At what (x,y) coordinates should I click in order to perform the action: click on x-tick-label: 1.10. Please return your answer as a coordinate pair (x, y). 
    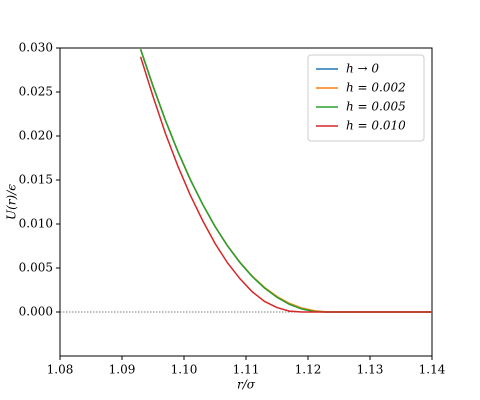
    Looking at the image, I should click on (184, 370).